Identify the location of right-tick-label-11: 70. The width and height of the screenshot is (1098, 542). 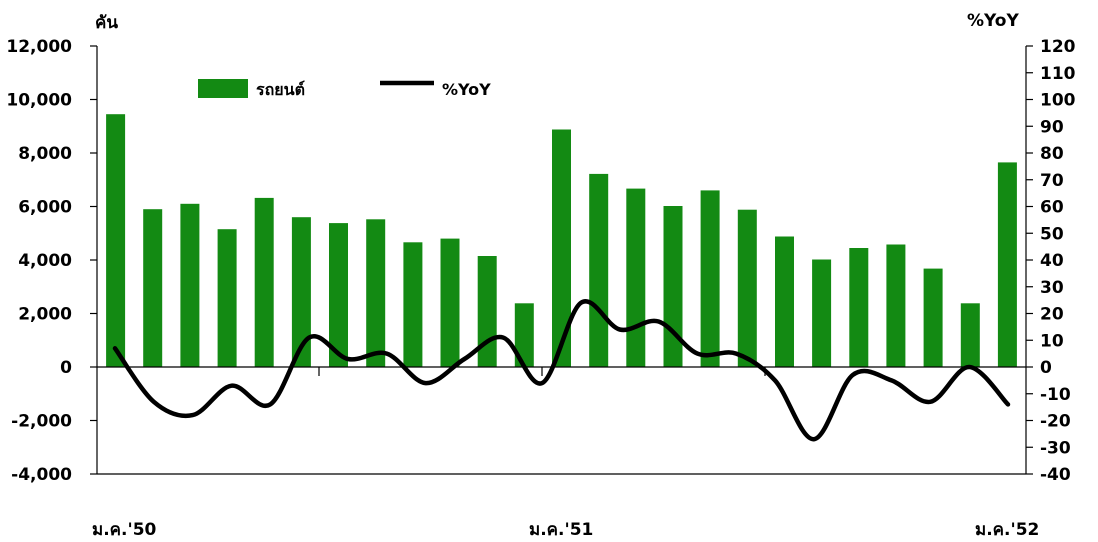
(1052, 181).